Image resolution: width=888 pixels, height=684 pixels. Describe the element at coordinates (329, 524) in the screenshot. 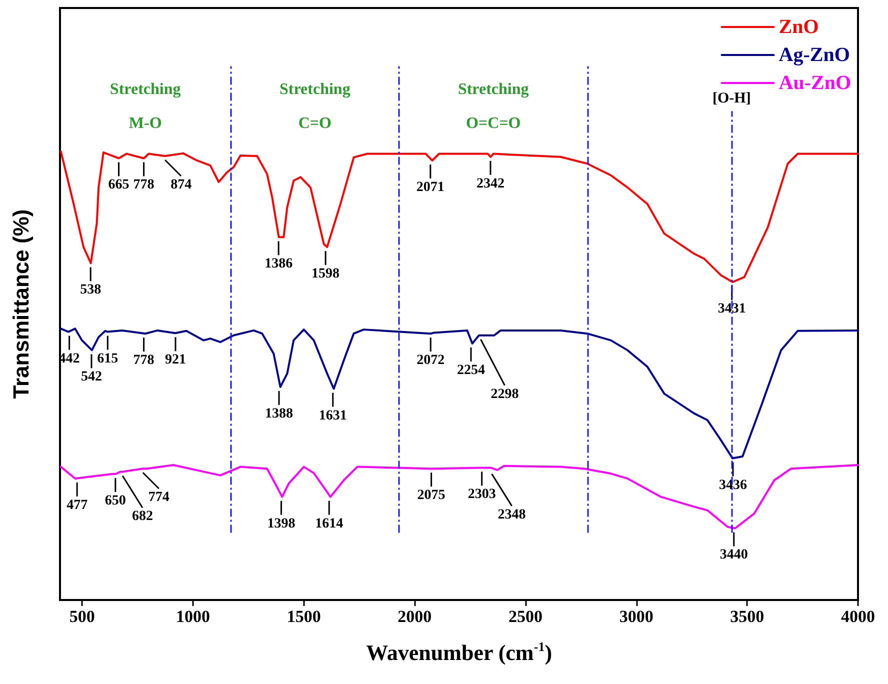

I see `annotation: 1614` at that location.